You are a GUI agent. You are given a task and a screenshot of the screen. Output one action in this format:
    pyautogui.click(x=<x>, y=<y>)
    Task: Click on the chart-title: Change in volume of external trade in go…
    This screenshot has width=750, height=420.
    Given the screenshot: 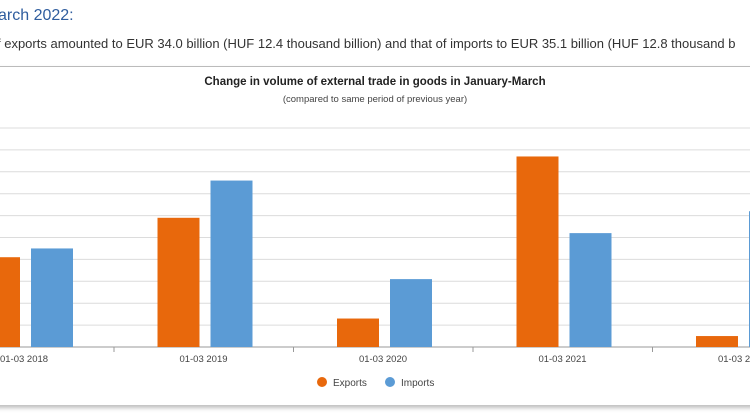 What is the action you would take?
    pyautogui.click(x=374, y=82)
    